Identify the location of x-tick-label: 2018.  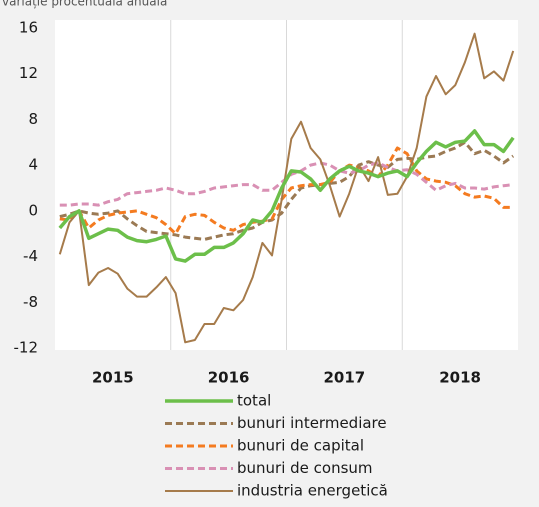
(460, 378).